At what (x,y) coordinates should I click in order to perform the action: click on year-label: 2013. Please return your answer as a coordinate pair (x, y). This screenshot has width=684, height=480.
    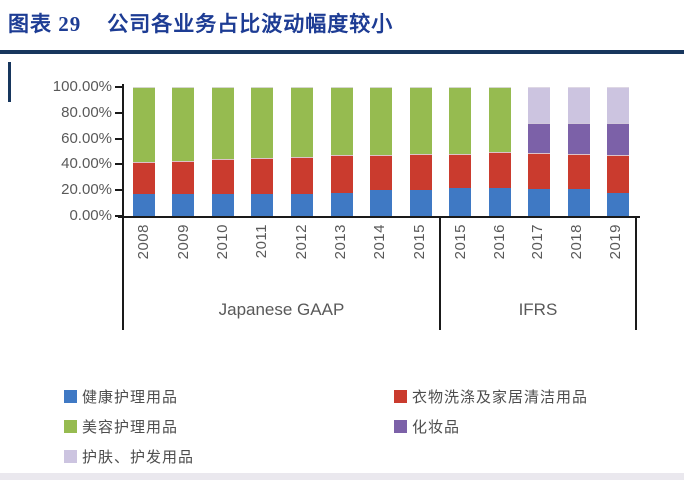
    Looking at the image, I should click on (340, 242).